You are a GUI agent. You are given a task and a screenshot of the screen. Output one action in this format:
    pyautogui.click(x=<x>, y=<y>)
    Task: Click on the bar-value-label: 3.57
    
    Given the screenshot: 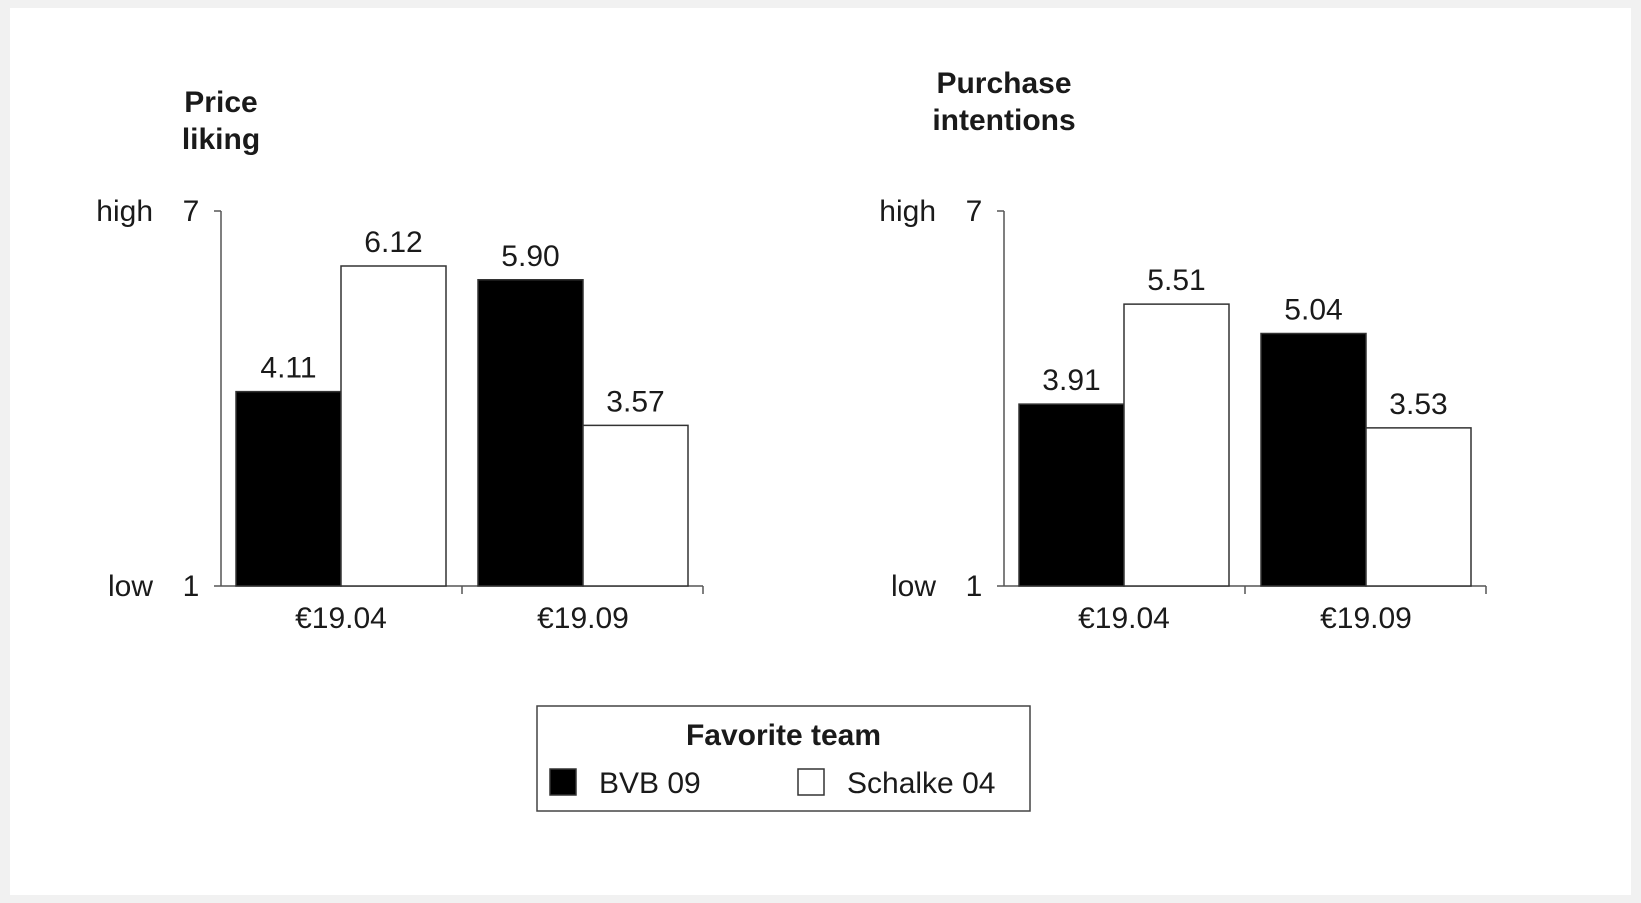 What is the action you would take?
    pyautogui.click(x=635, y=401)
    